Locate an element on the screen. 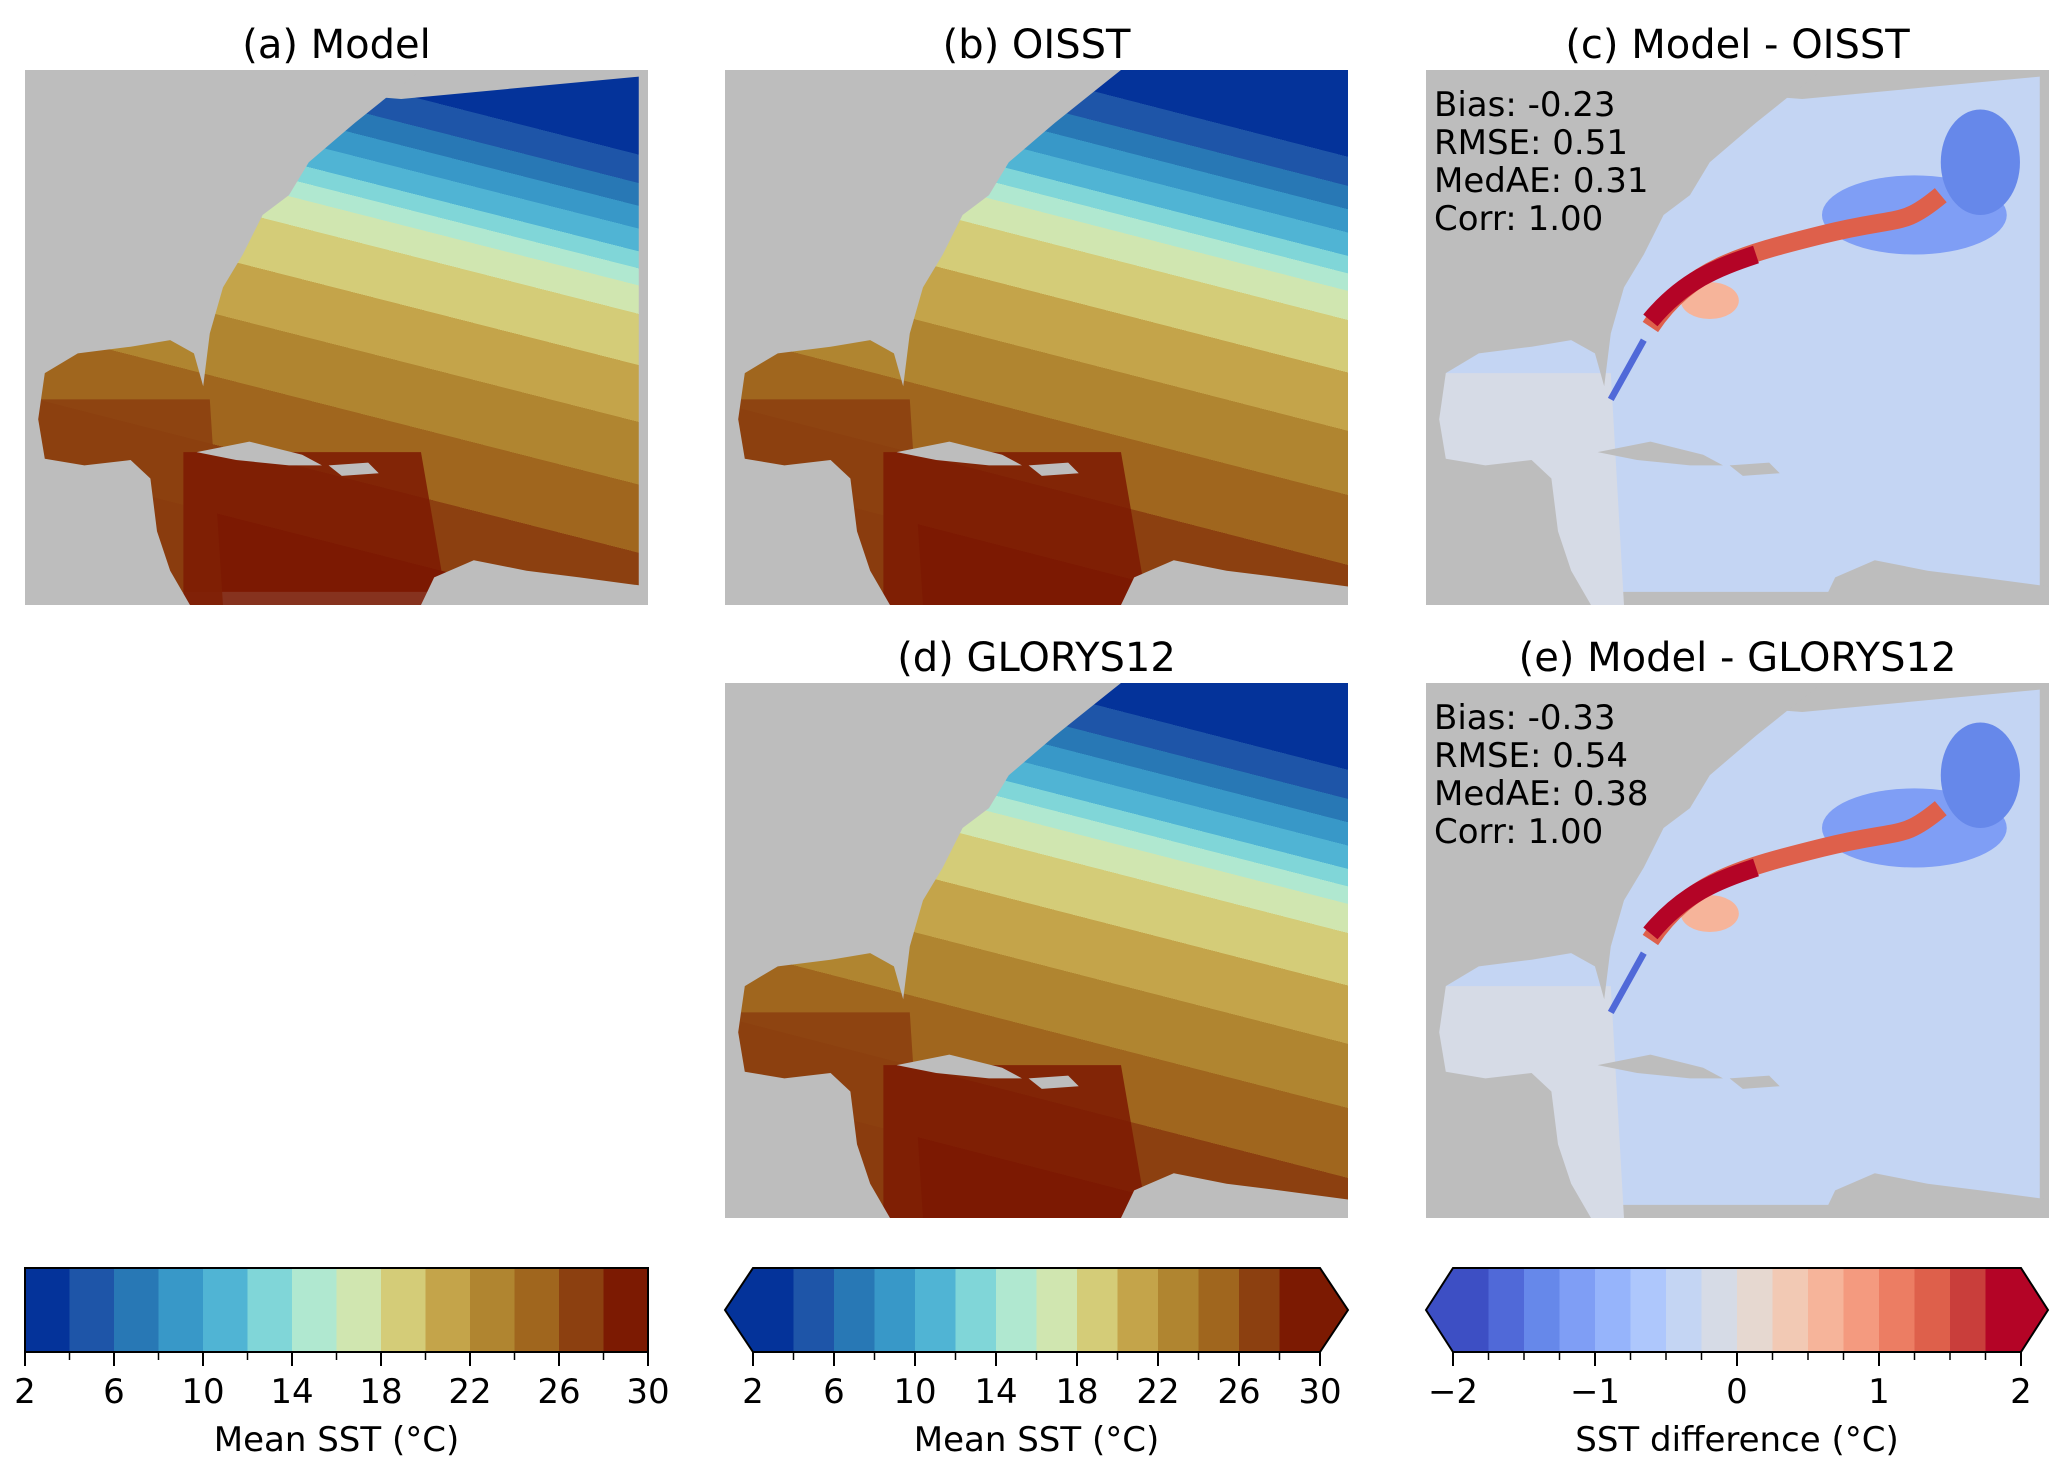 Image resolution: width=2067 pixels, height=1475 pixels. tick-label: 22 is located at coordinates (470, 1392).